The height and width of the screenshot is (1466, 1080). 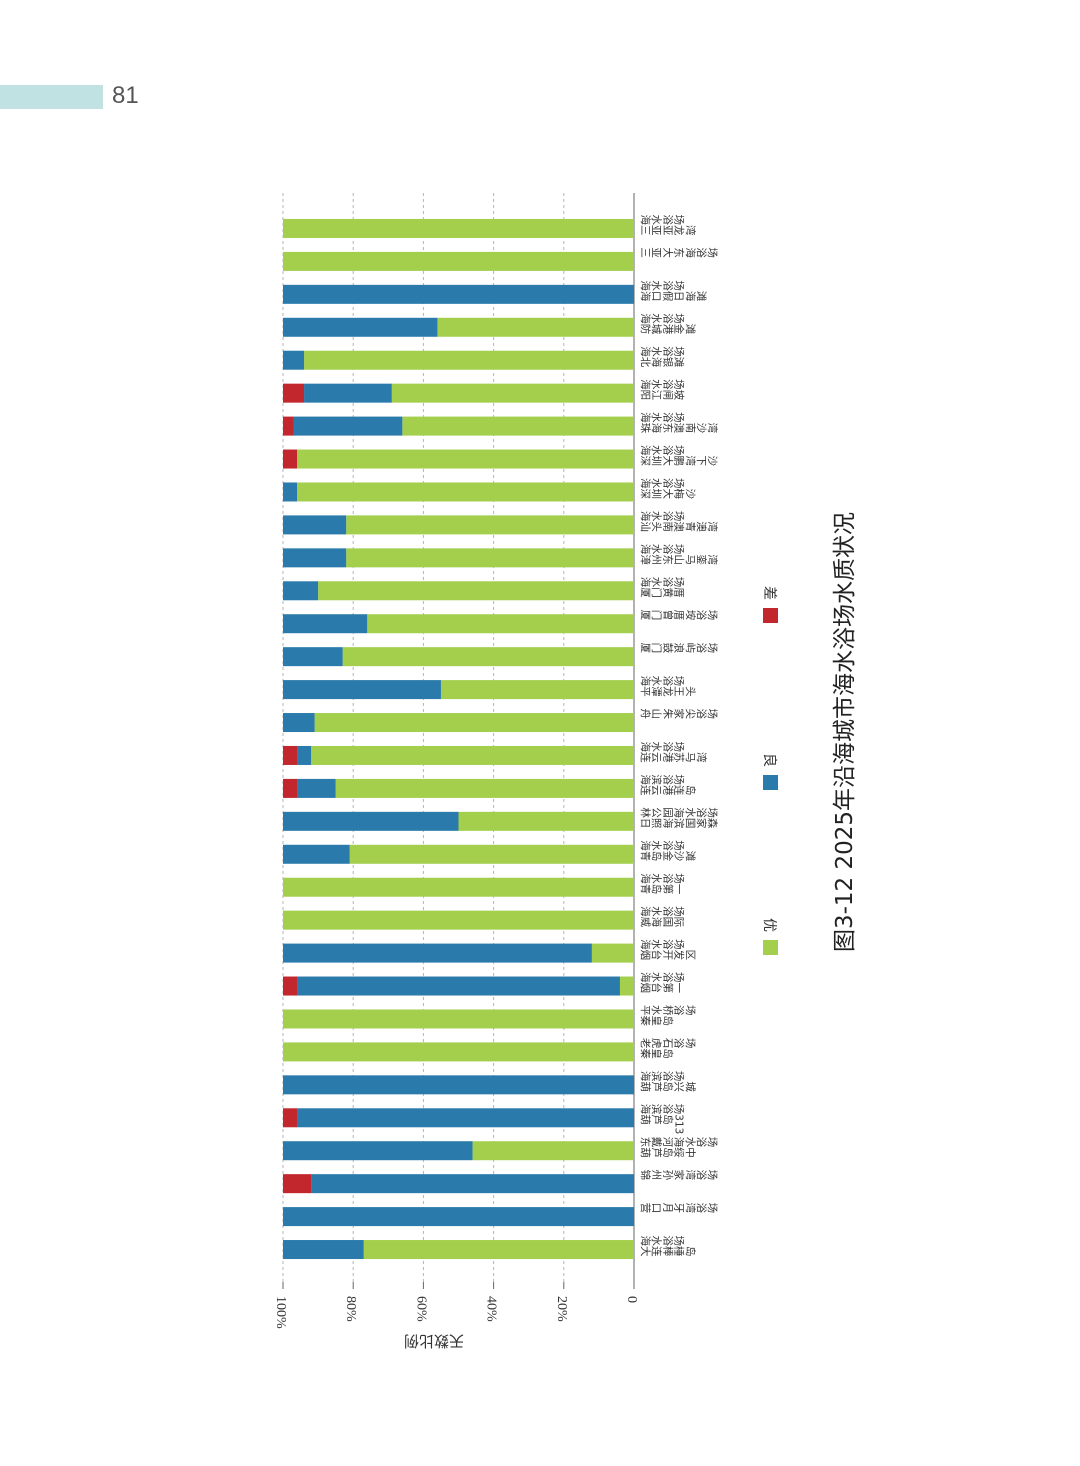 I want to click on category-label-line: 海漳, so click(x=645, y=554).